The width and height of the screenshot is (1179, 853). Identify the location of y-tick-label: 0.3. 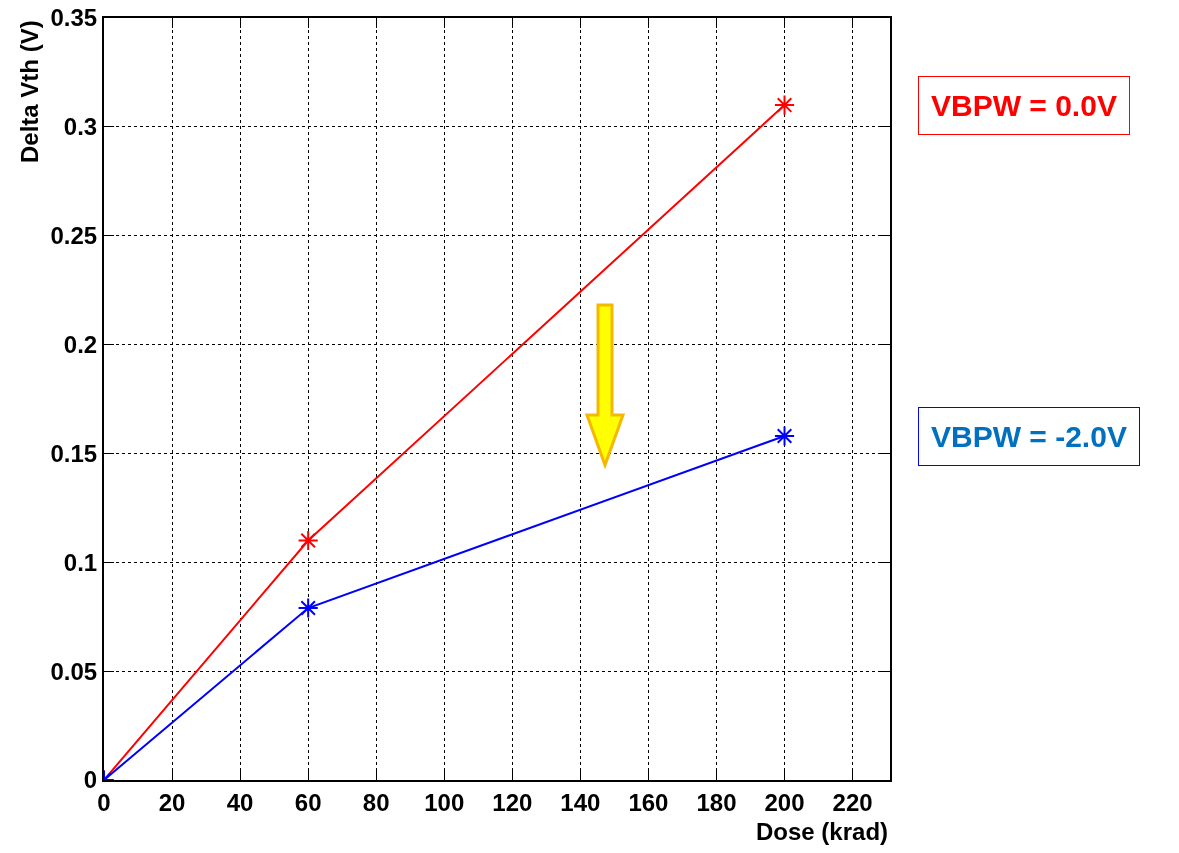
(80, 127).